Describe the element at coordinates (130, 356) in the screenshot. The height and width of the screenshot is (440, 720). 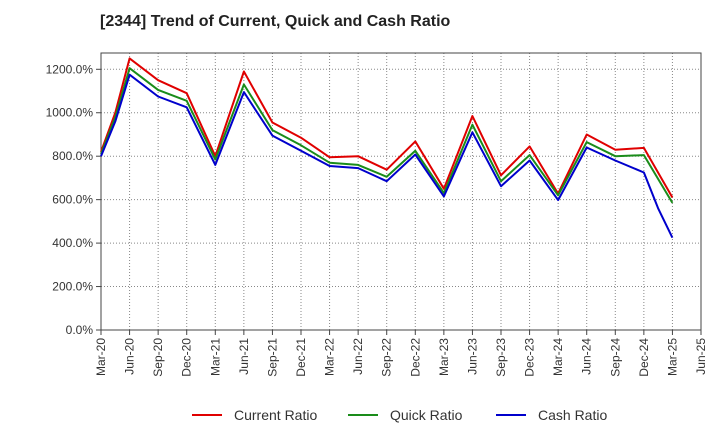
I see `x-tick-label: Jun-20` at that location.